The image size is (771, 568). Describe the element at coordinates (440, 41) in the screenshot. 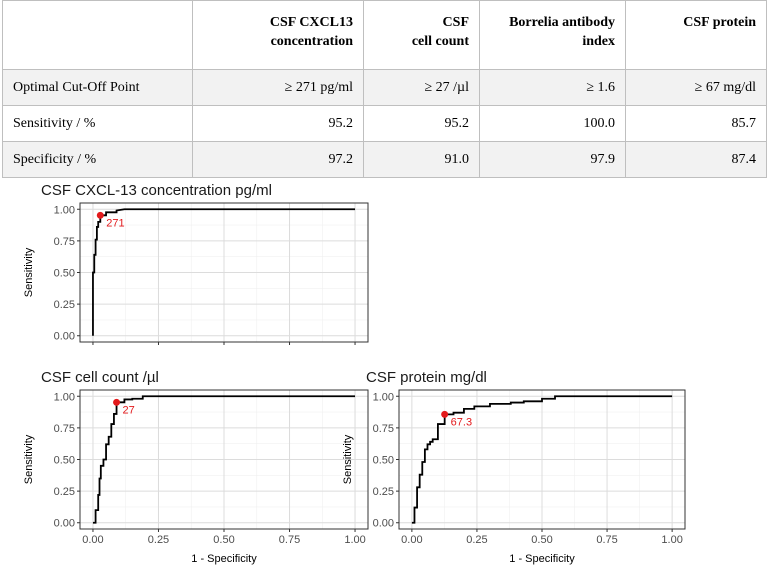

I see `header-cellcount-line2: cell count` at that location.